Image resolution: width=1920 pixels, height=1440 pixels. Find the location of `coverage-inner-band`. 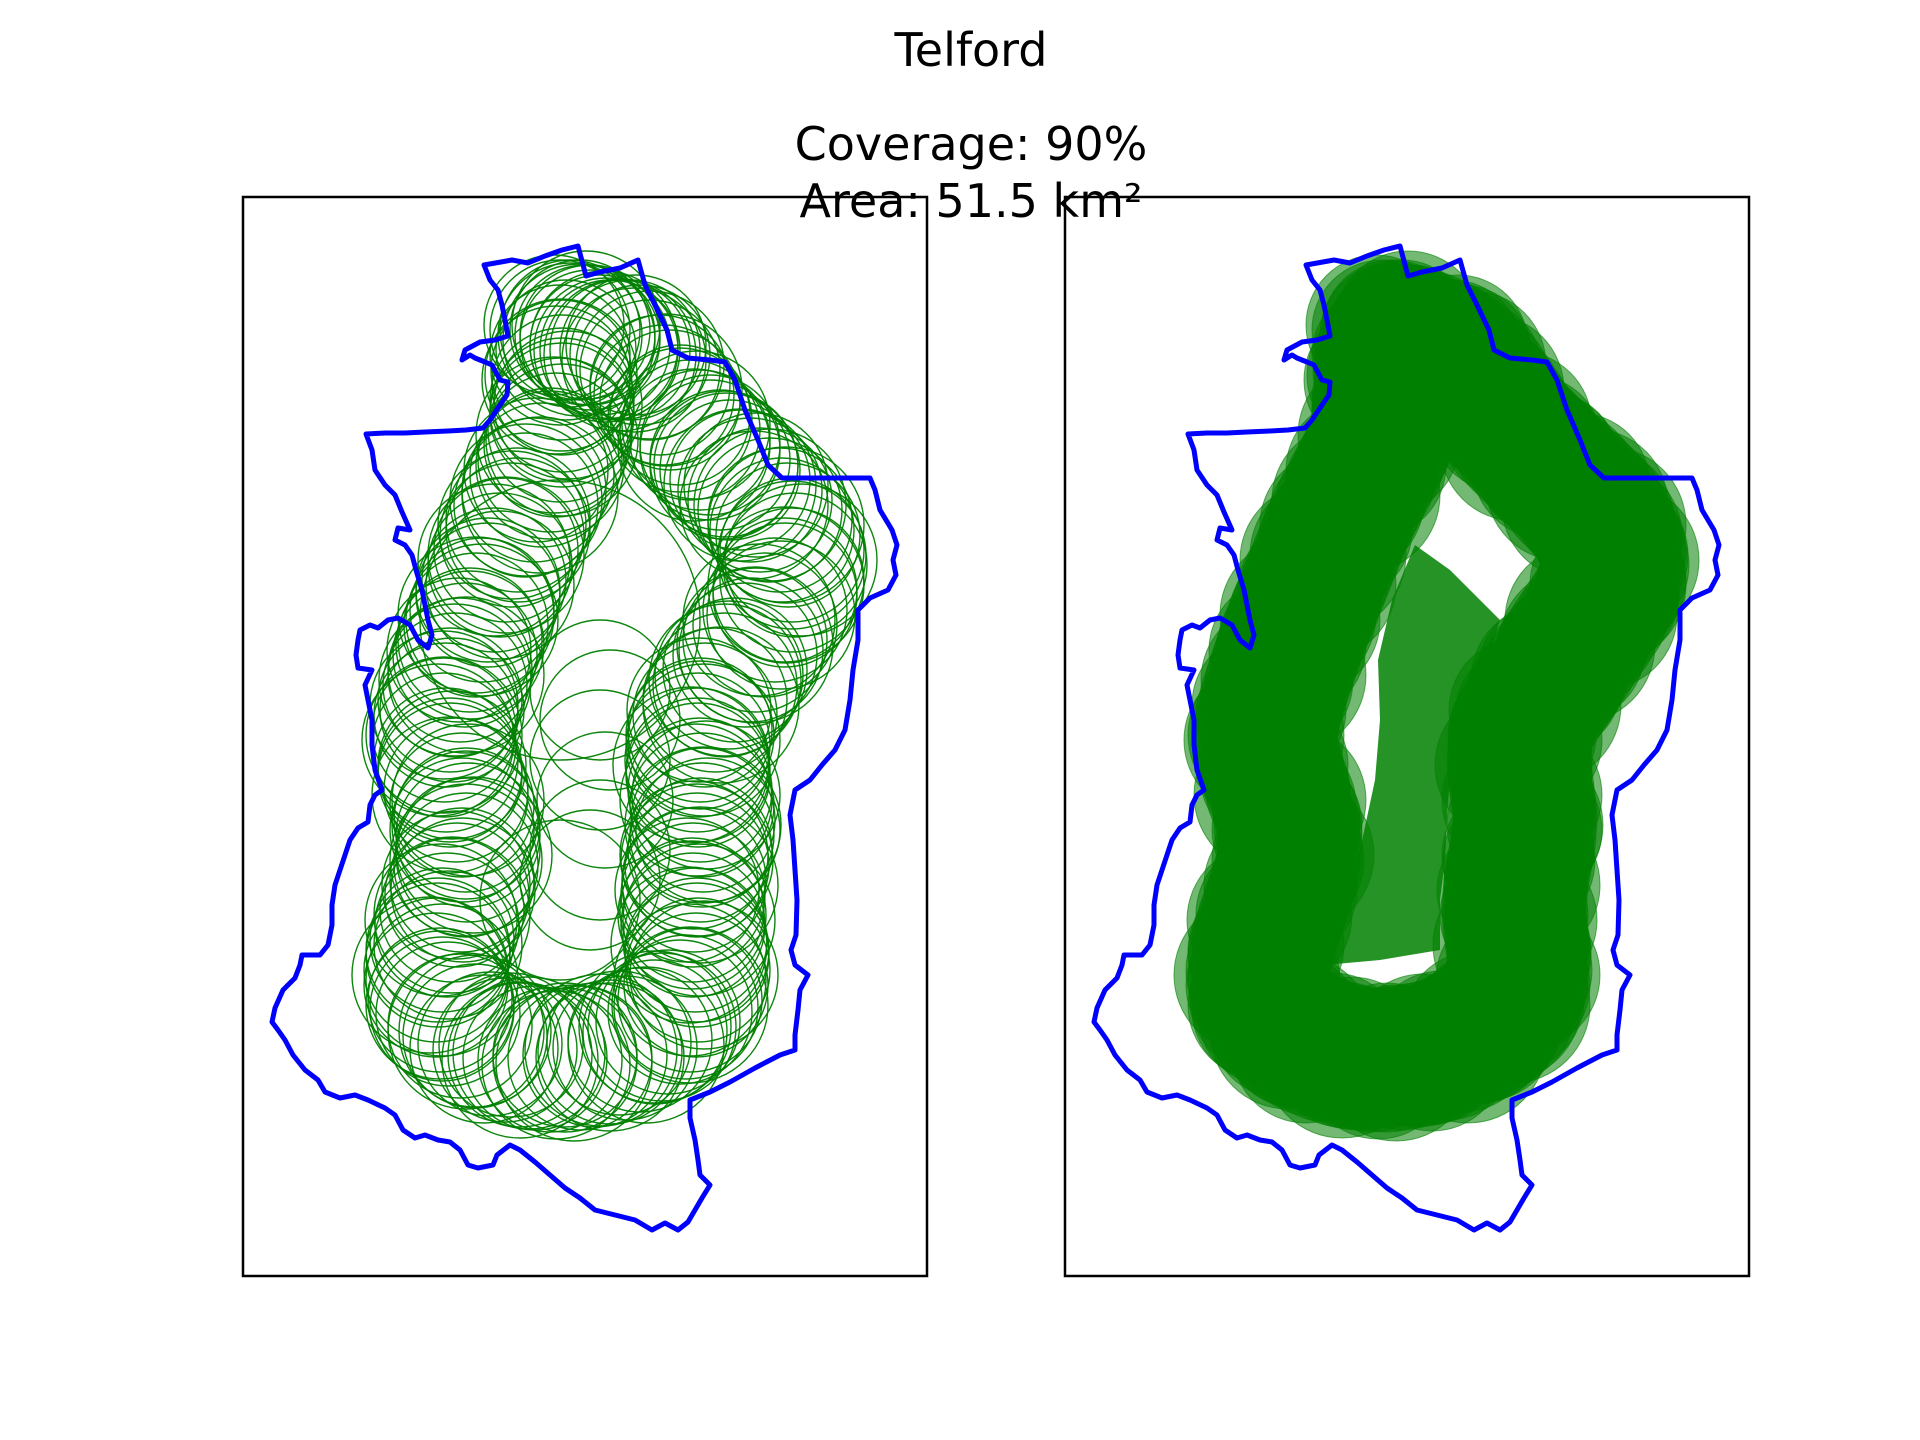

coverage-inner-band is located at coordinates (1412, 755).